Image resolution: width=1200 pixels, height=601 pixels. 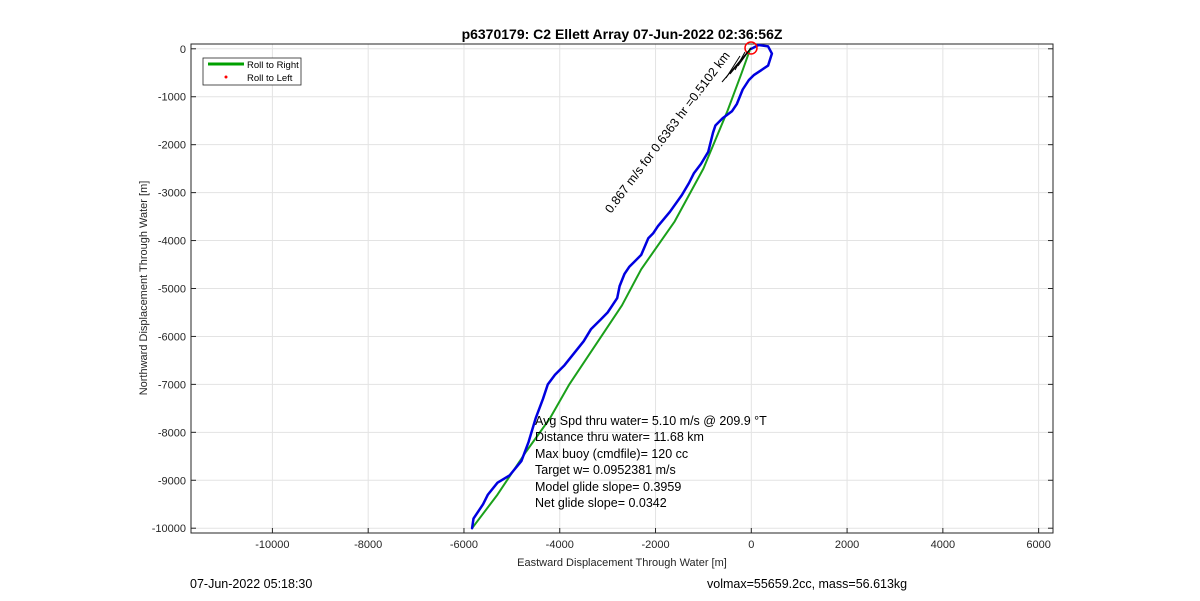 I want to click on y-tick-label: -8000, so click(x=172, y=433).